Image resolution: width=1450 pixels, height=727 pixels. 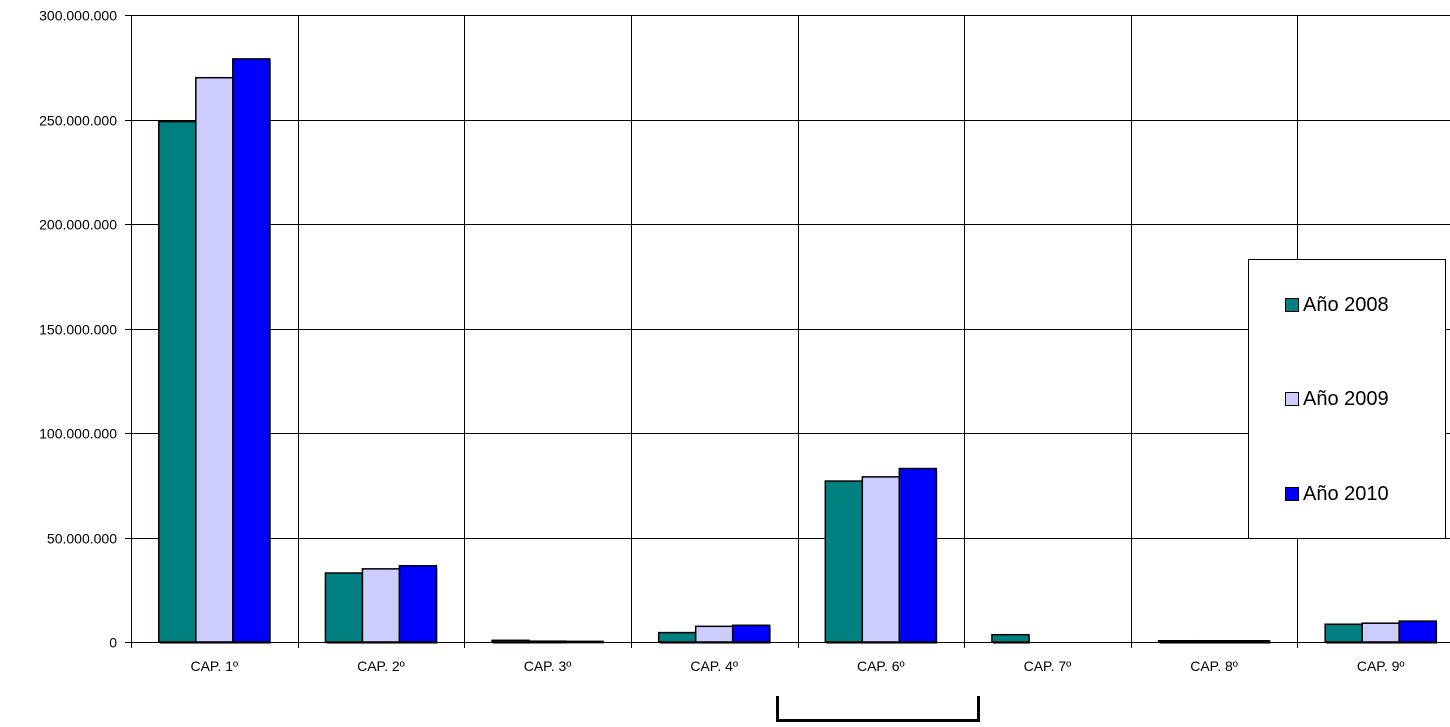 What do you see at coordinates (1292, 494) in the screenshot?
I see `legend-swatch-2010` at bounding box center [1292, 494].